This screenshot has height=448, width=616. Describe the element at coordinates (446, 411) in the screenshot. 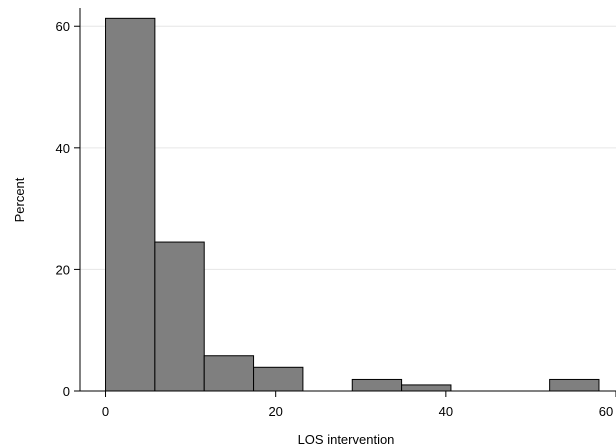

I see `x-tick-label-2: 40` at that location.